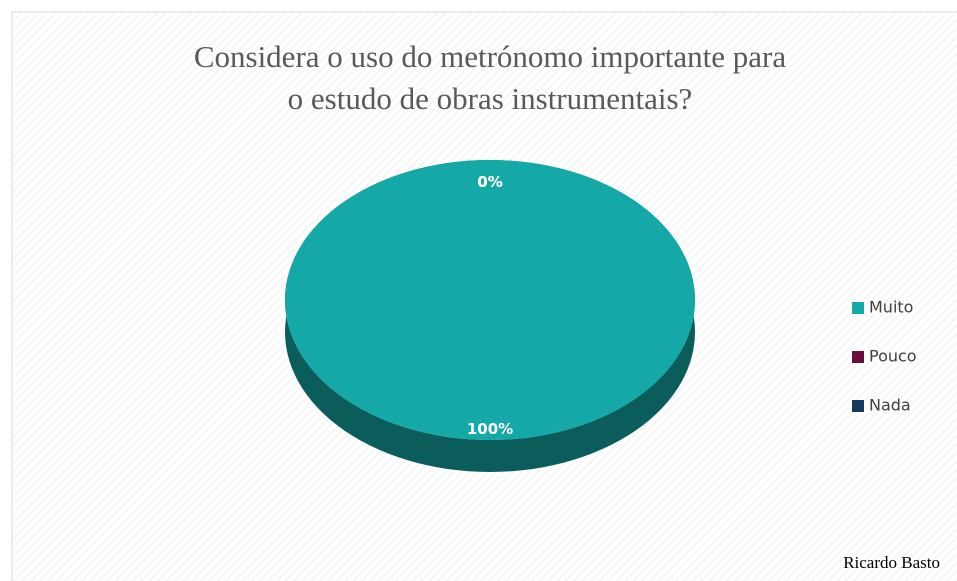 The image size is (957, 581). What do you see at coordinates (891, 562) in the screenshot?
I see `author: Ricardo Basto` at bounding box center [891, 562].